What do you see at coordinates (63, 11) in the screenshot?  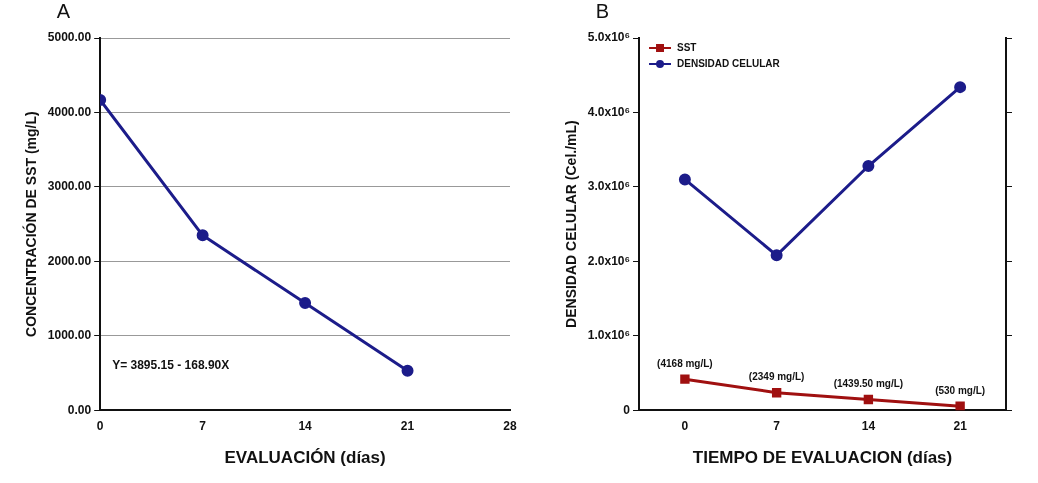 I see `chart-title: A` at bounding box center [63, 11].